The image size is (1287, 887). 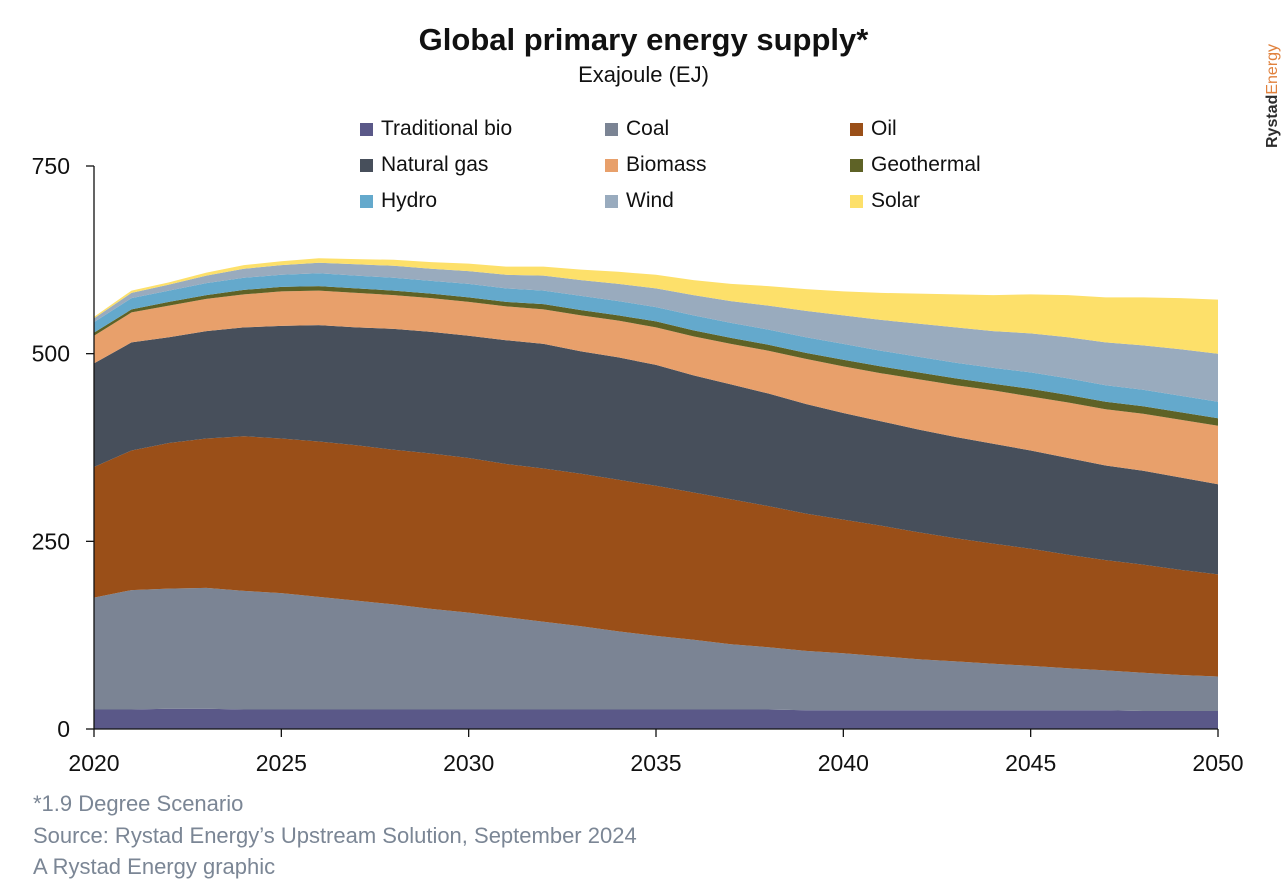 I want to click on area-traditional-bio, so click(x=656, y=718).